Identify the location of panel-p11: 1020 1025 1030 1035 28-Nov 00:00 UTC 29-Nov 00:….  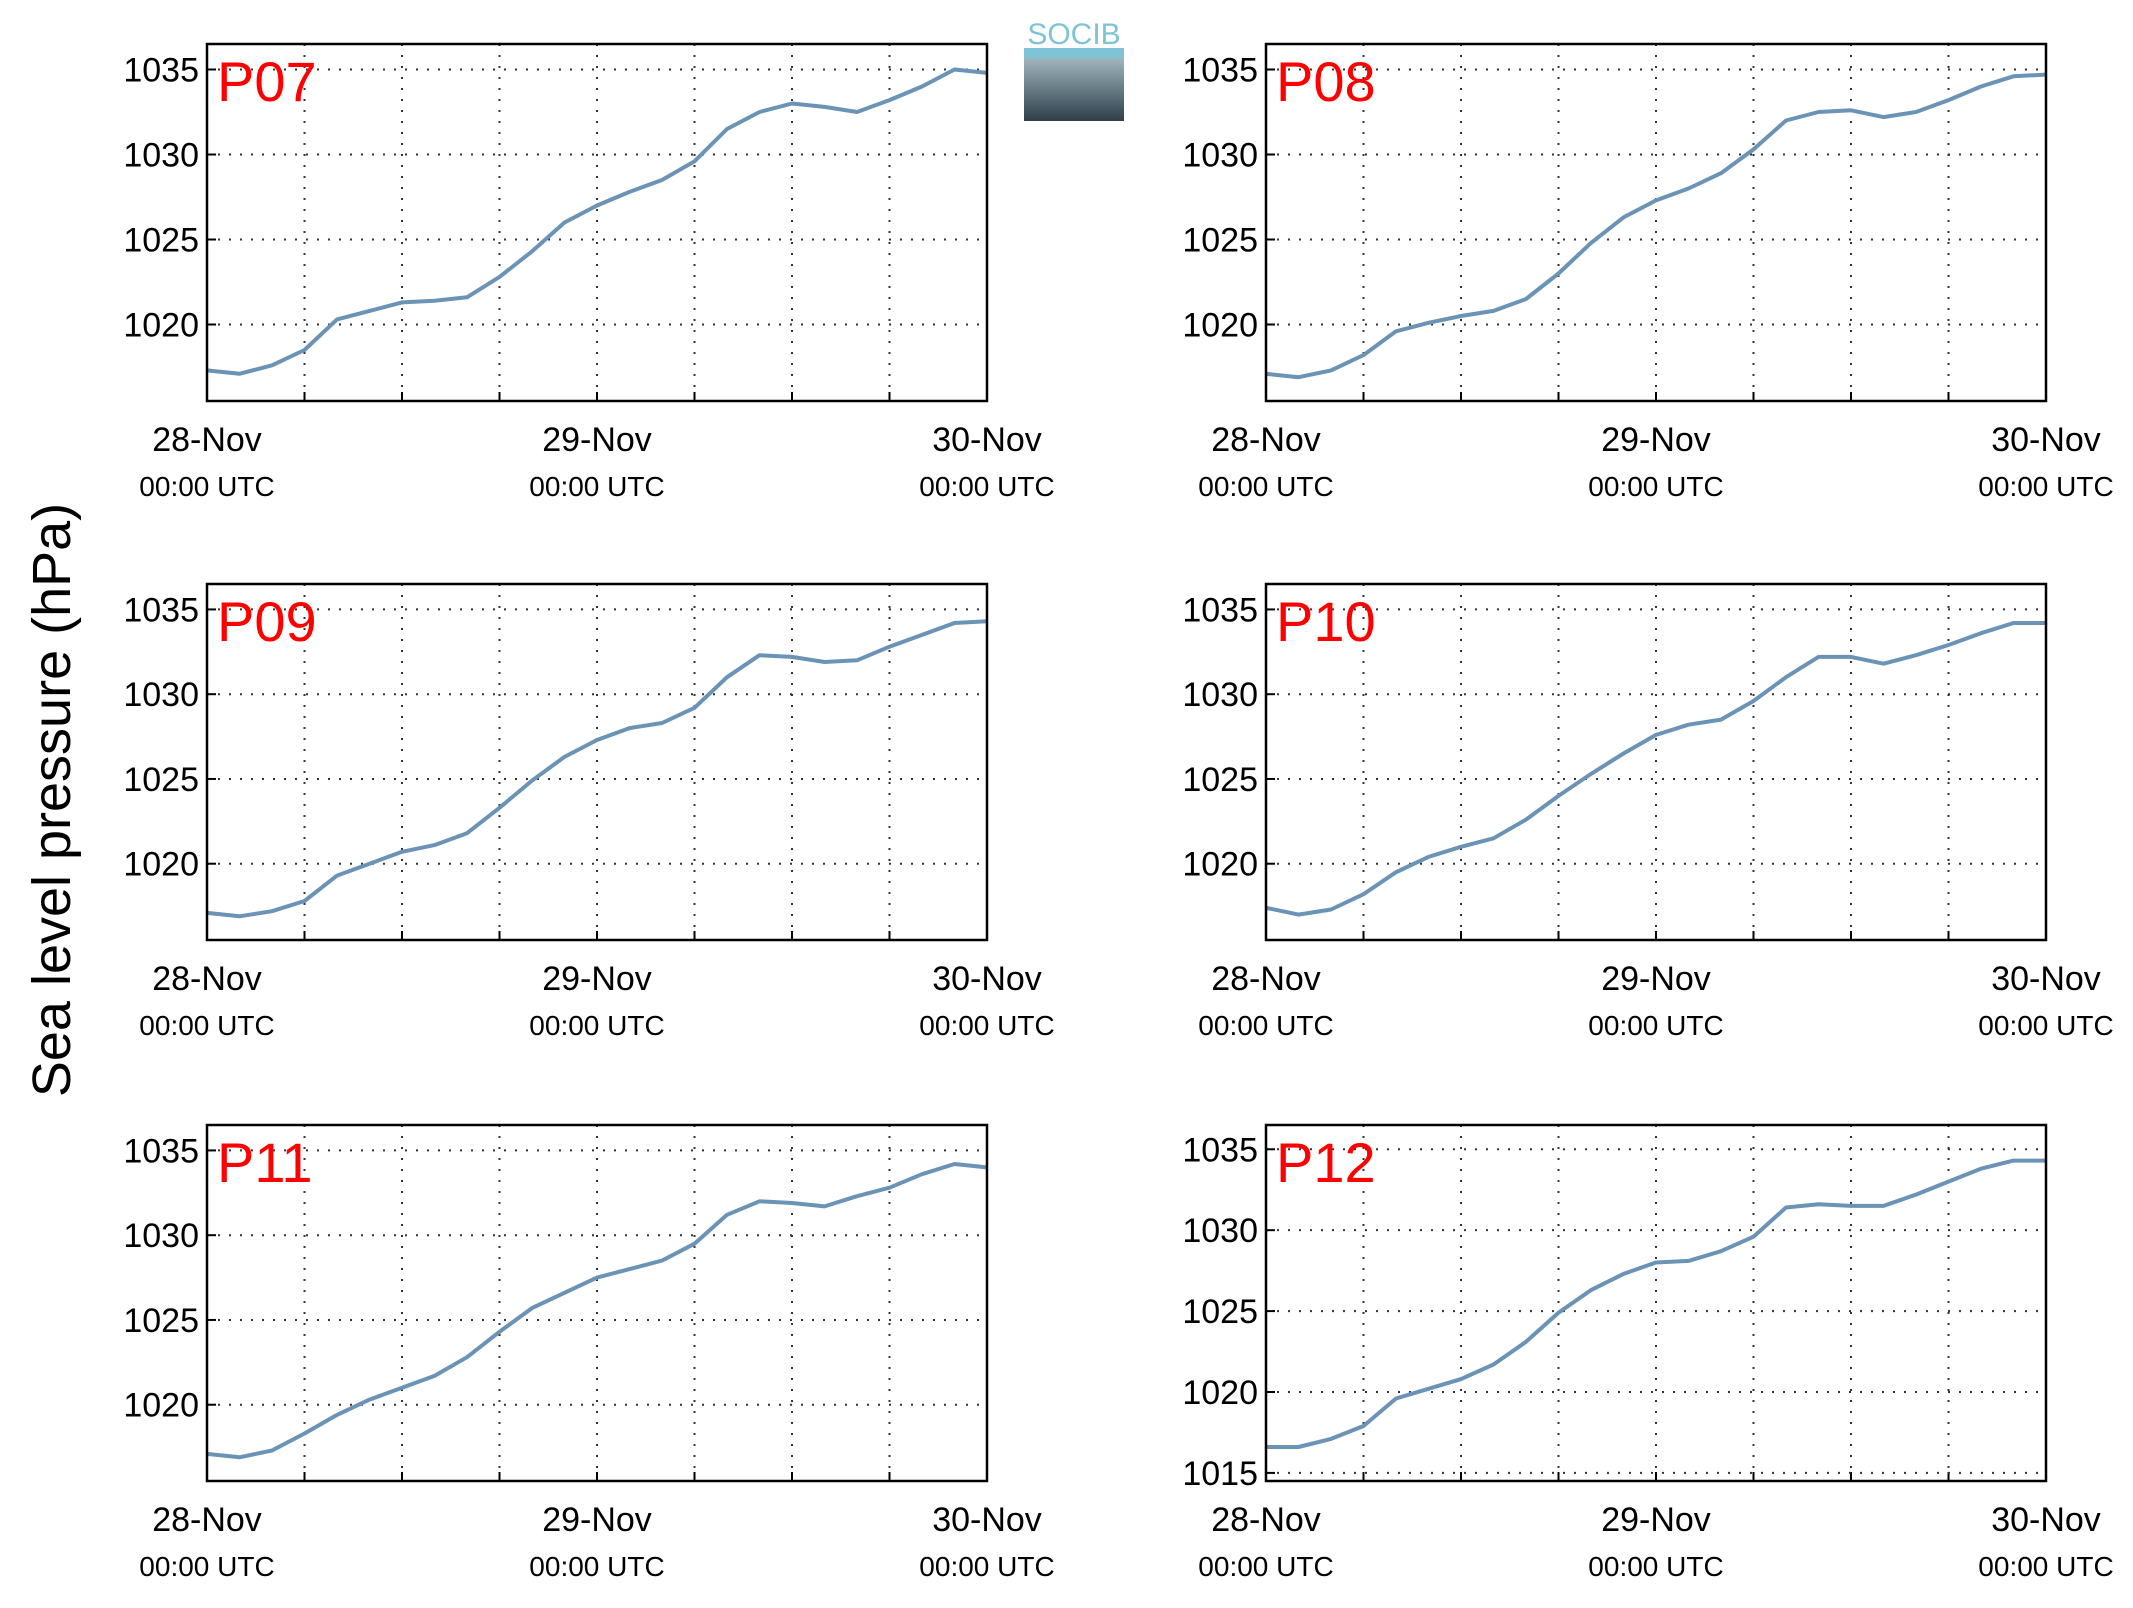
(589, 1352).